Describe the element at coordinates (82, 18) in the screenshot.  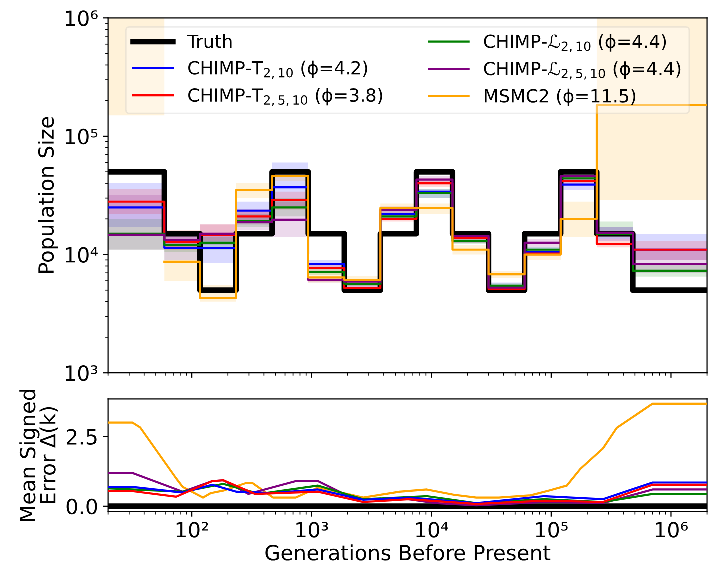
I see `y-tick-label: 10⁶` at that location.